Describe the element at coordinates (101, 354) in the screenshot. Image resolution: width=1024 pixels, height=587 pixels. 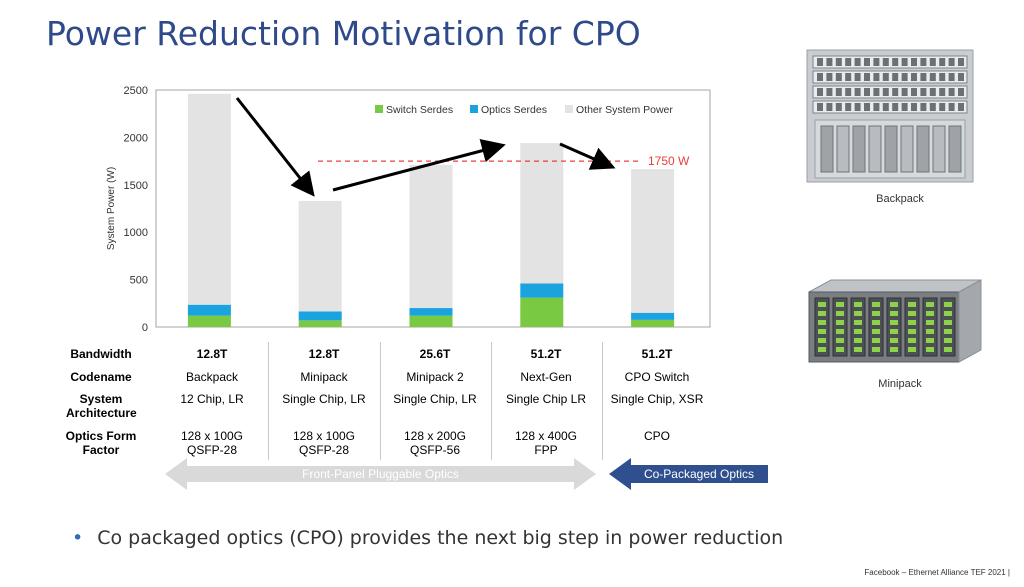
I see `row-label-bandwidth: Bandwidth` at that location.